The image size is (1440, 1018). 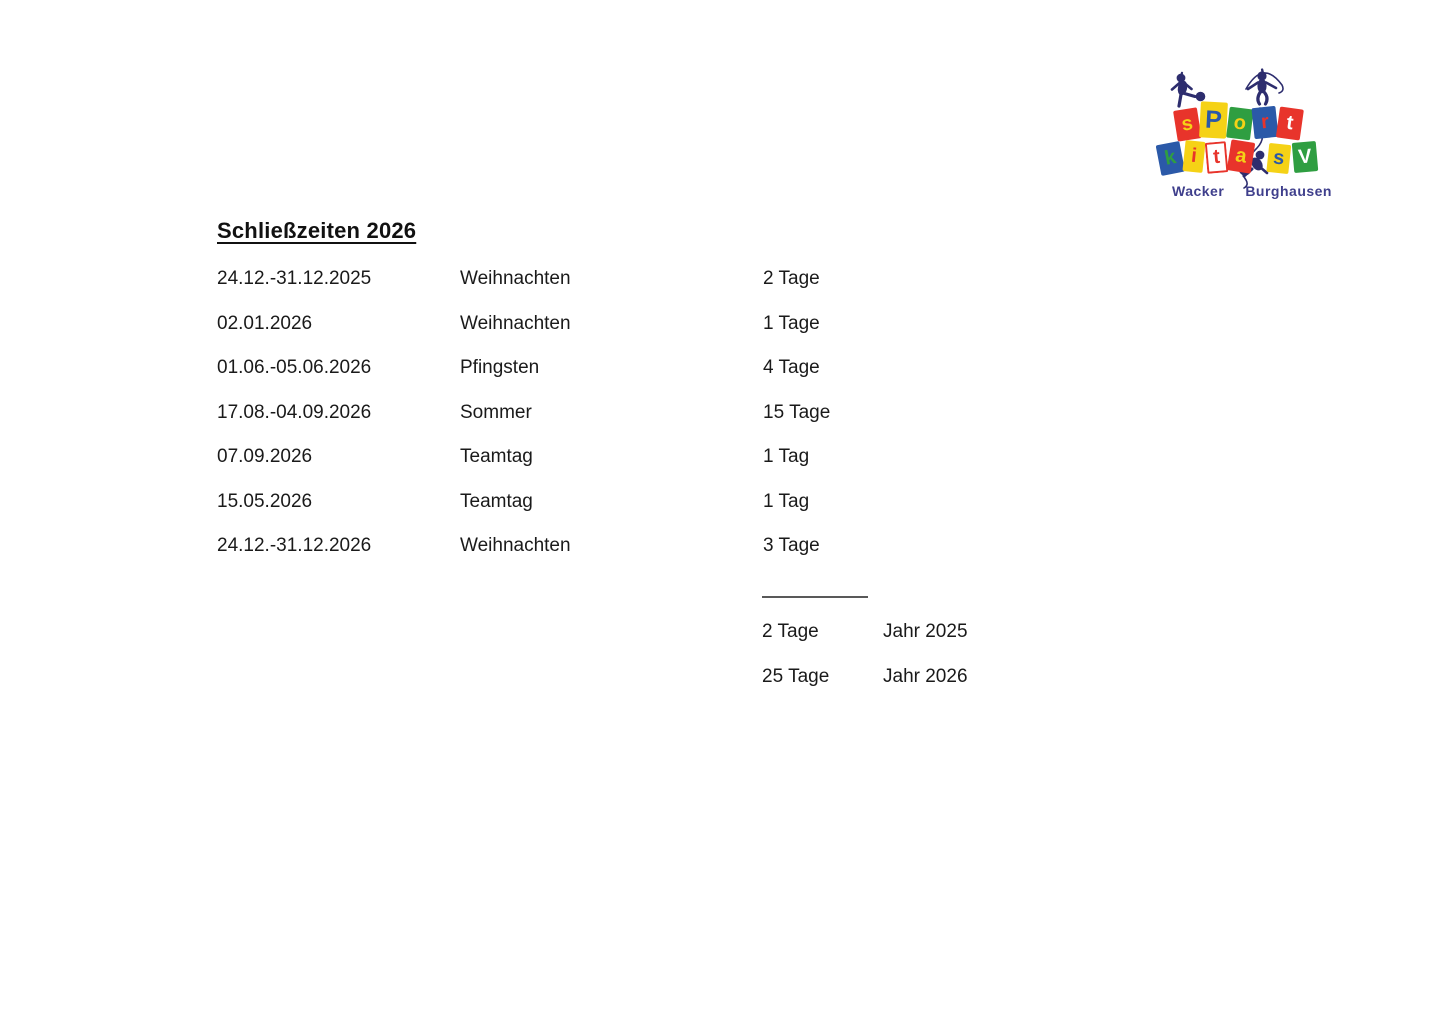 I want to click on closure-date: 24.12.-31.12.2026, so click(x=294, y=545).